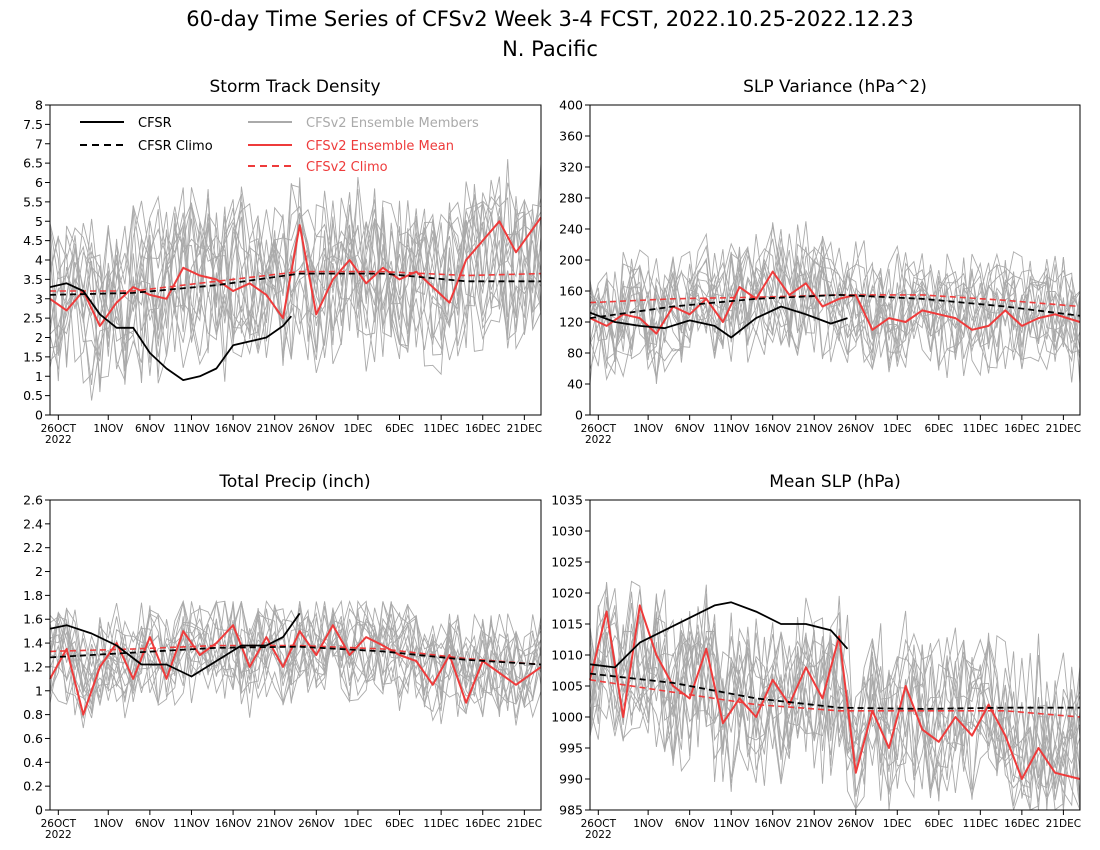 The image size is (1100, 850). I want to click on y-tick-label: 1030, so click(567, 531).